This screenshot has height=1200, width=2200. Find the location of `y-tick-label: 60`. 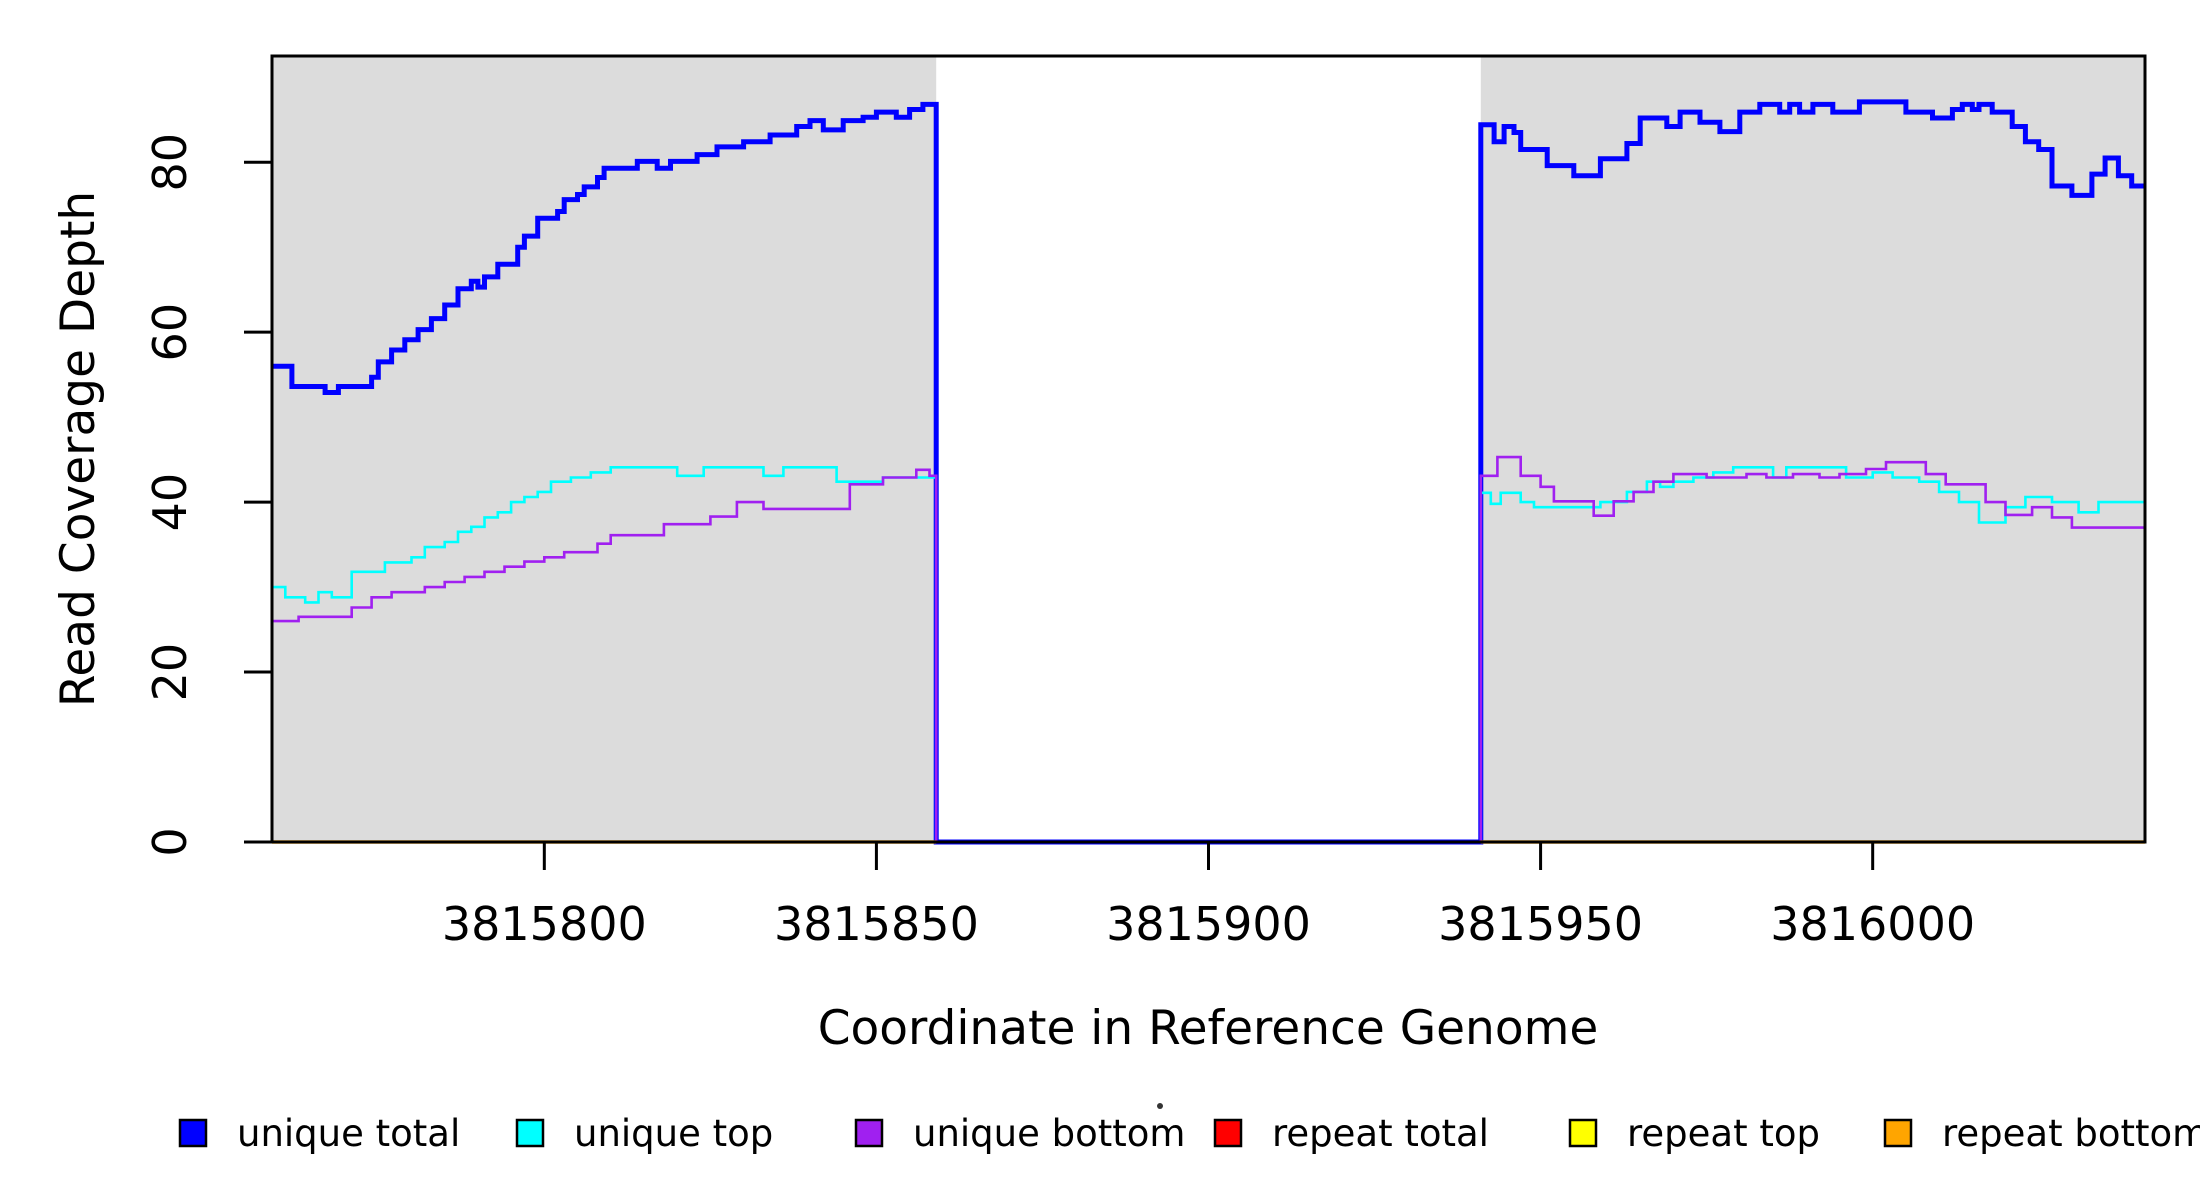

y-tick-label: 60 is located at coordinates (170, 332).